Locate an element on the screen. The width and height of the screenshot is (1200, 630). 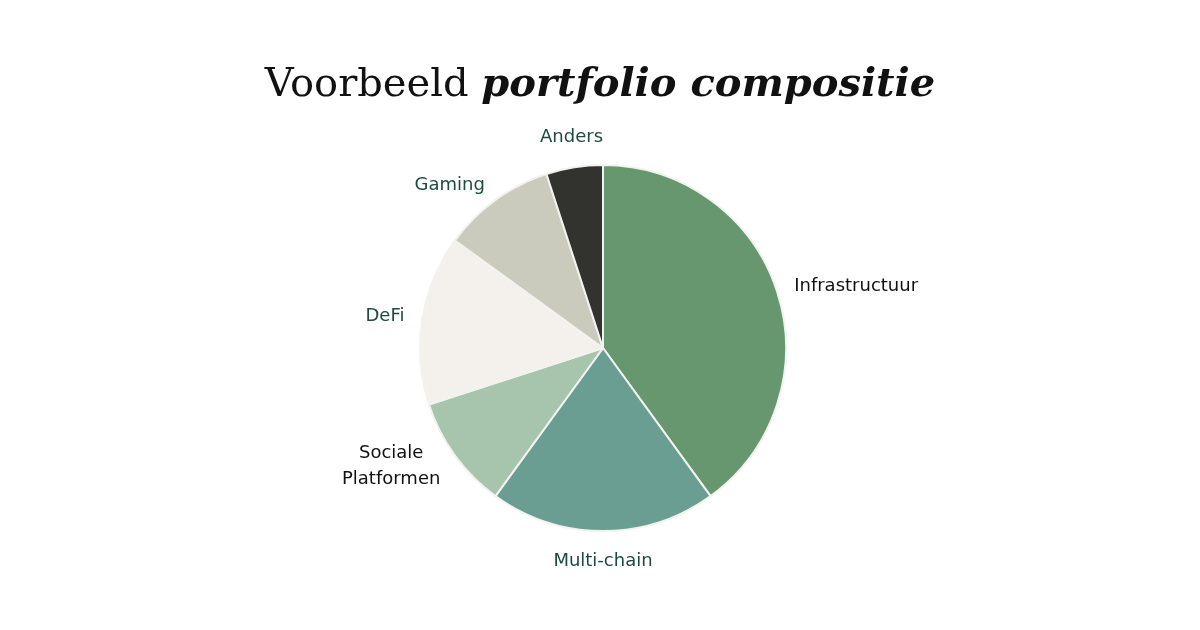
slice-label: Gaming is located at coordinates (449, 184).